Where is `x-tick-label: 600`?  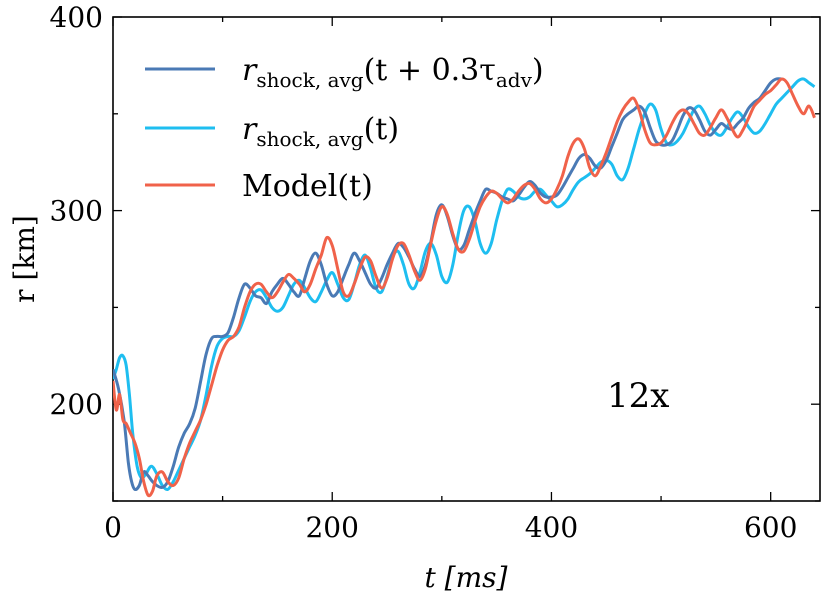 x-tick-label: 600 is located at coordinates (770, 527).